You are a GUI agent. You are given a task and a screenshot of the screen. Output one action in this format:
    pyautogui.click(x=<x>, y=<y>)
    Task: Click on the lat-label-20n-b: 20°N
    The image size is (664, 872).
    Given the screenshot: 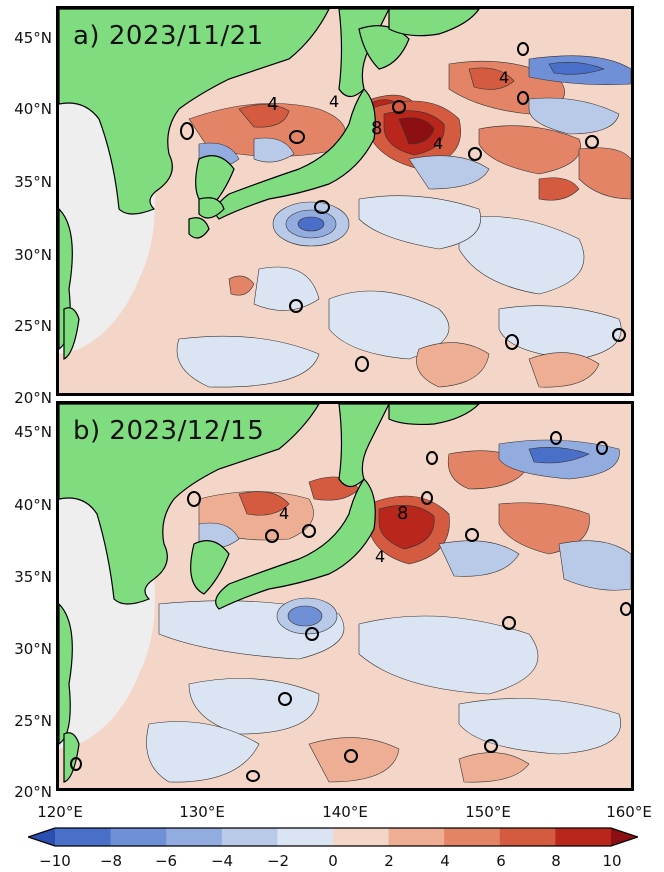 What is the action you would take?
    pyautogui.click(x=33, y=792)
    